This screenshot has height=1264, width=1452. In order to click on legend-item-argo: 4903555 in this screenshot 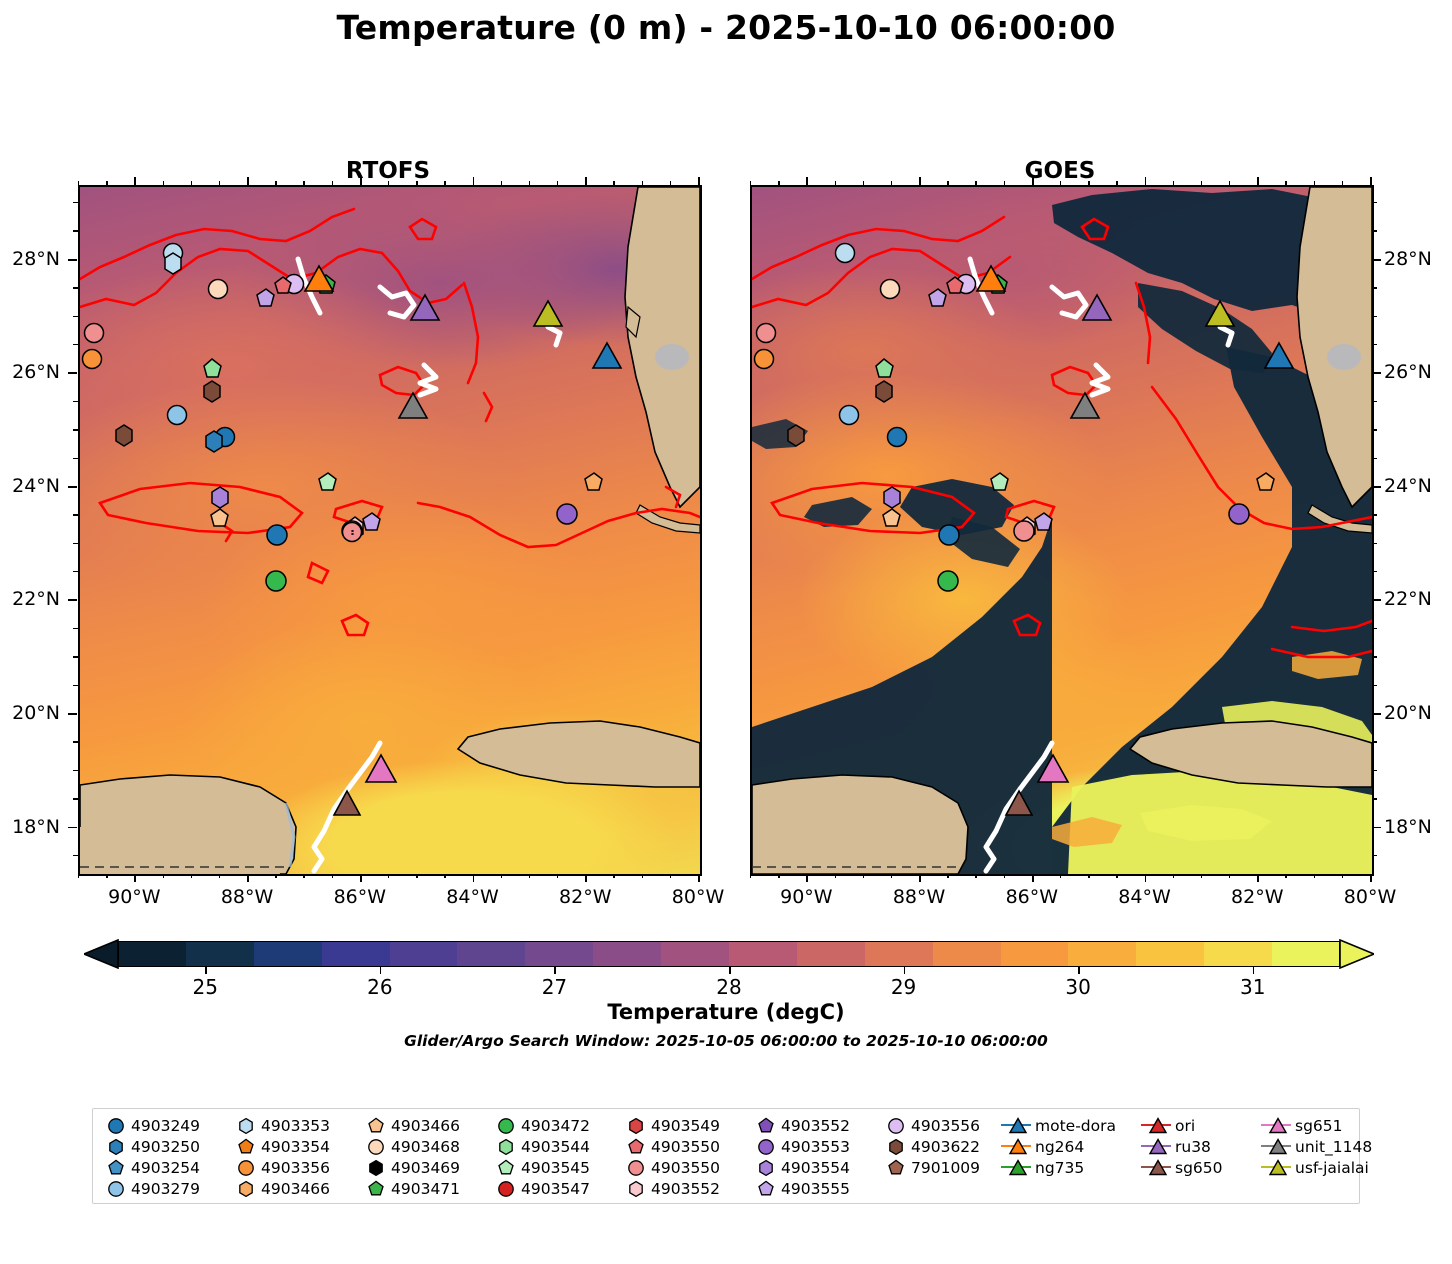, I will do `click(800, 1188)`.